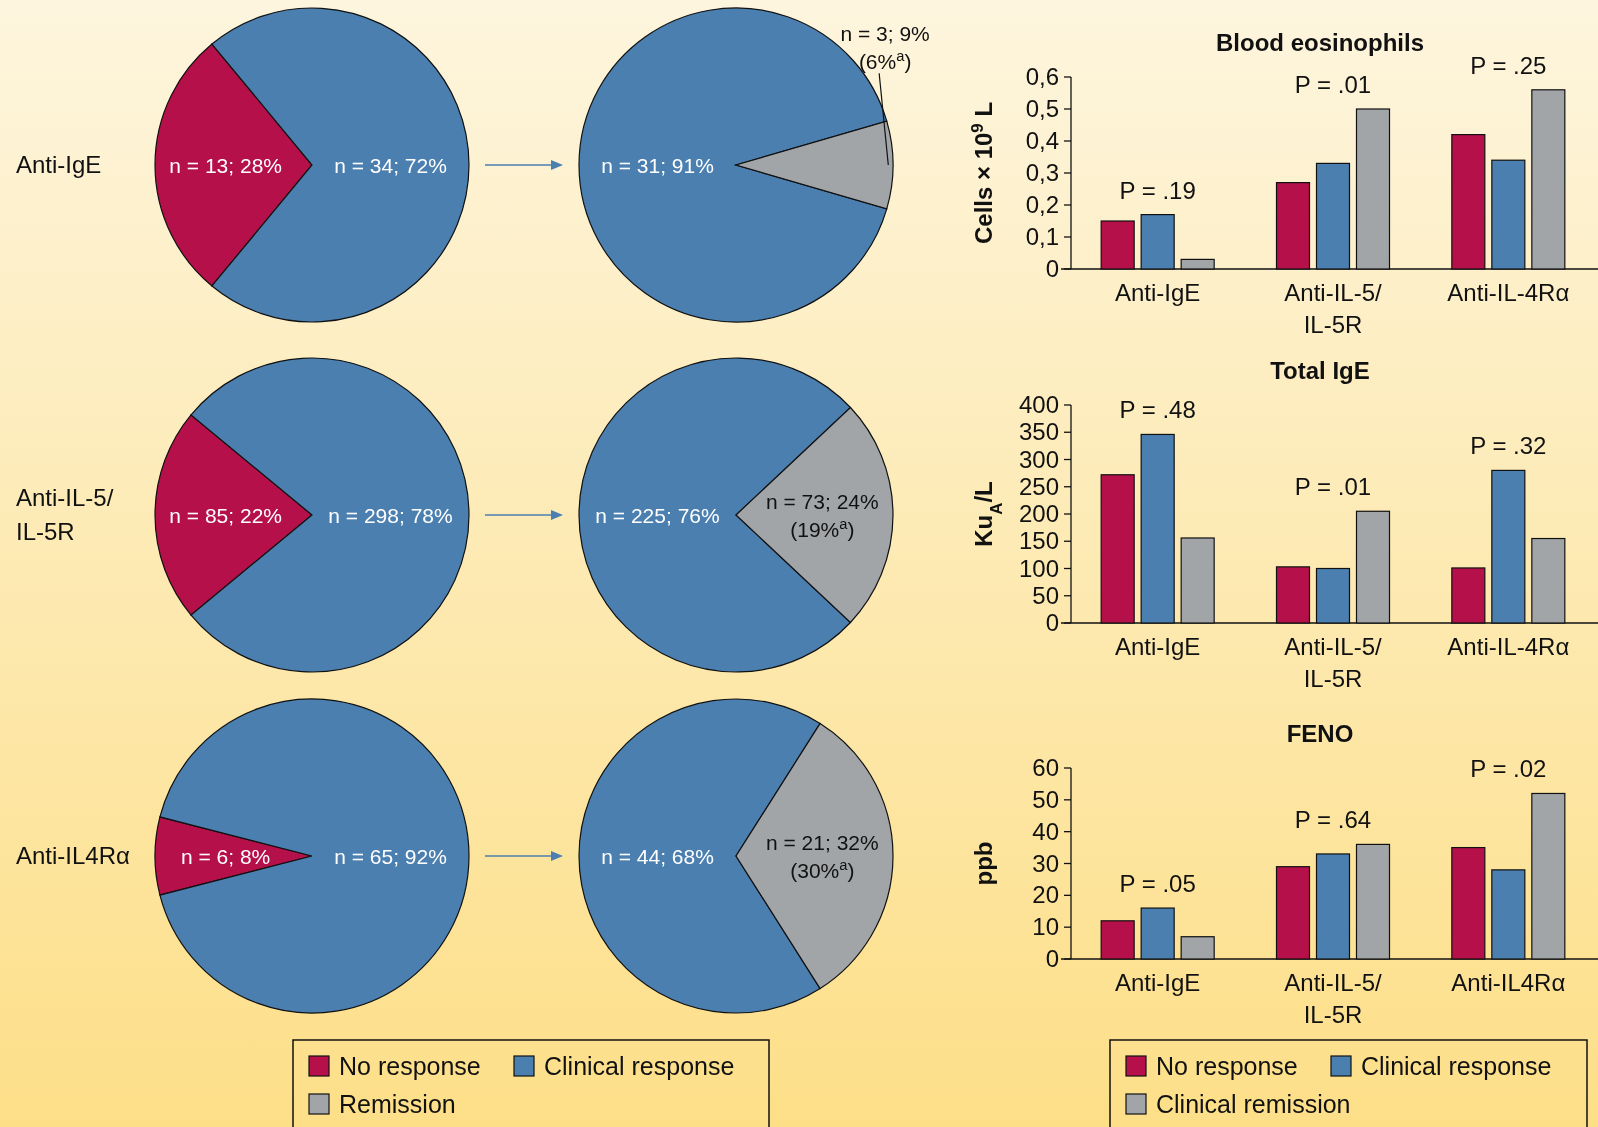 The height and width of the screenshot is (1127, 1598). Describe the element at coordinates (65, 514) in the screenshot. I see `text: Anti-IL-5/IL-5R` at that location.